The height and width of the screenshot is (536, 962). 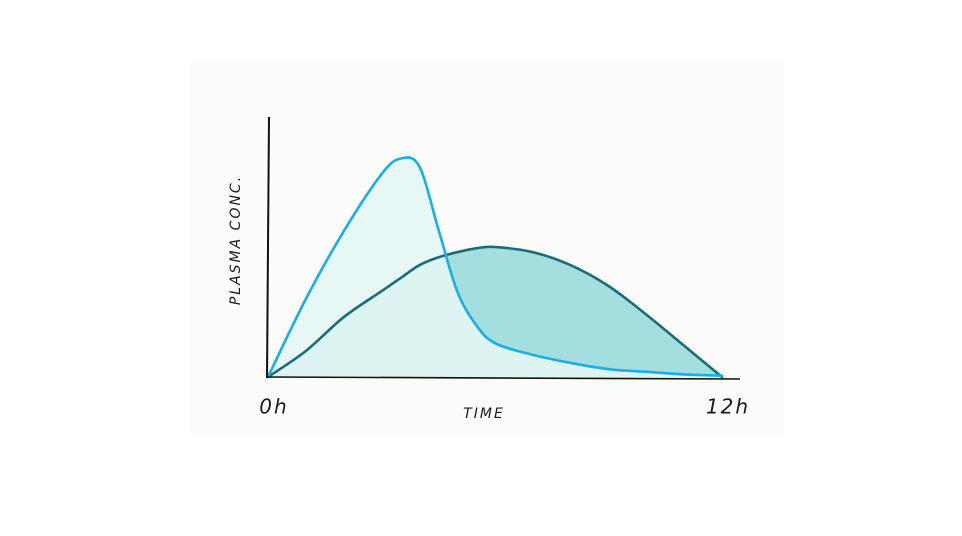 What do you see at coordinates (495, 312) in the screenshot?
I see `line` at bounding box center [495, 312].